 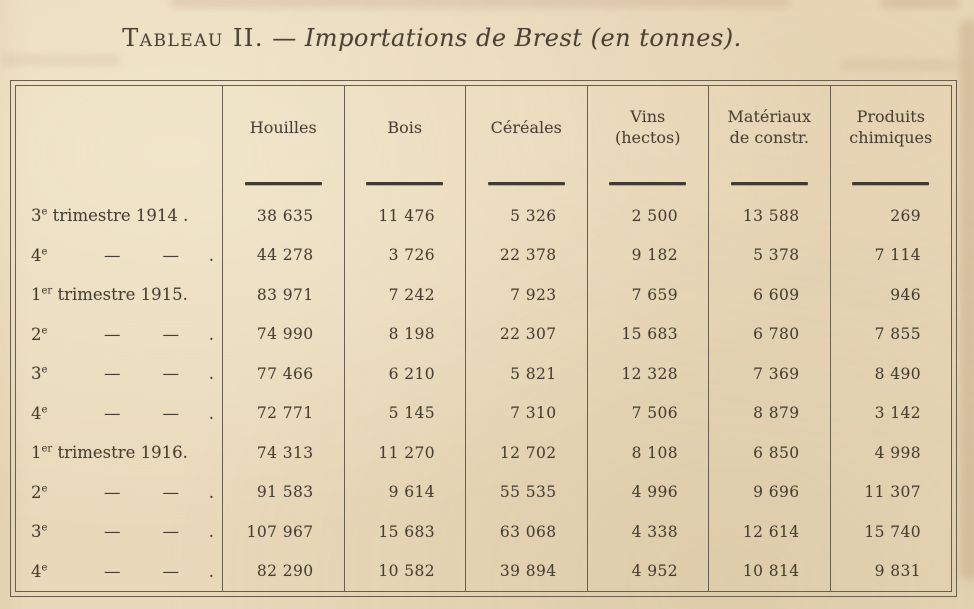 I want to click on cell-houilles-row3: 83 971, so click(x=283, y=295).